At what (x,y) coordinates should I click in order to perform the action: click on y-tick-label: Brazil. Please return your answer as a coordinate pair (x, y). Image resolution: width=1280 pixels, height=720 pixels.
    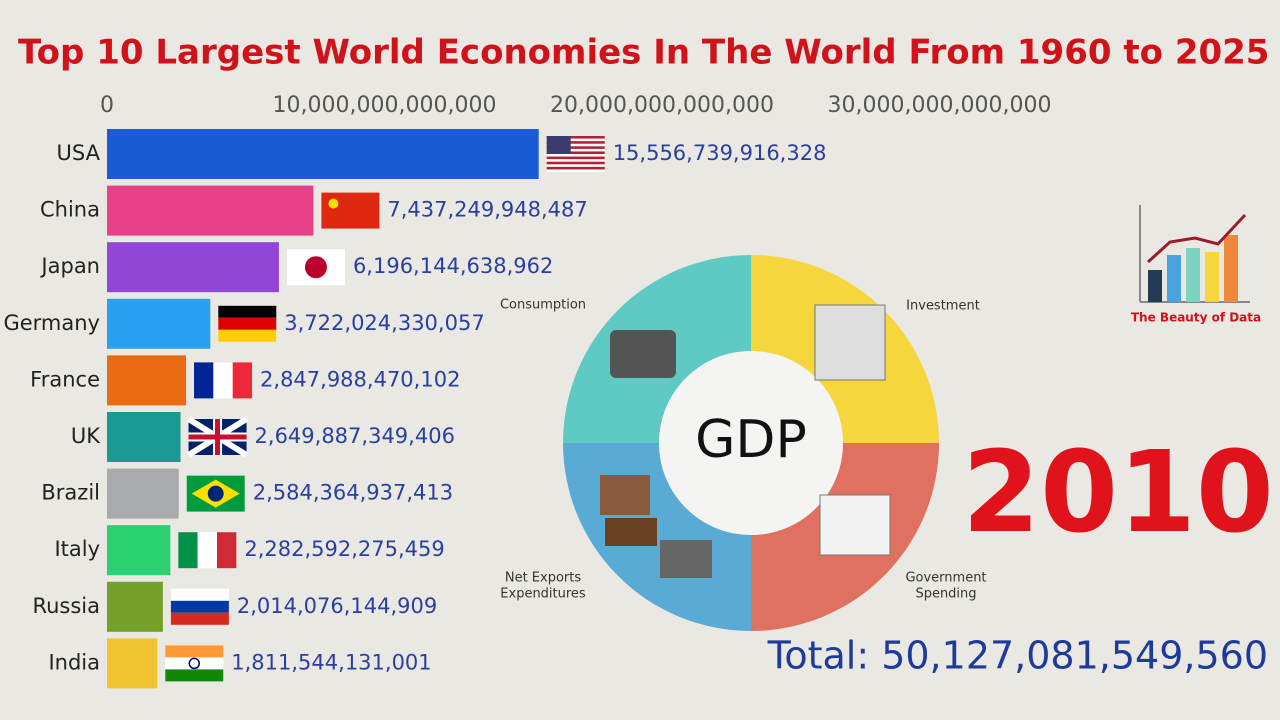
    Looking at the image, I should click on (70, 493).